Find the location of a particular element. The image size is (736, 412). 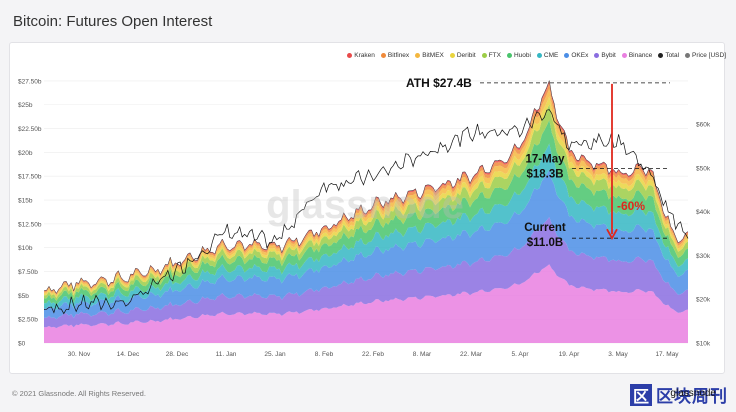

legend-item: Kraken is located at coordinates (361, 55).